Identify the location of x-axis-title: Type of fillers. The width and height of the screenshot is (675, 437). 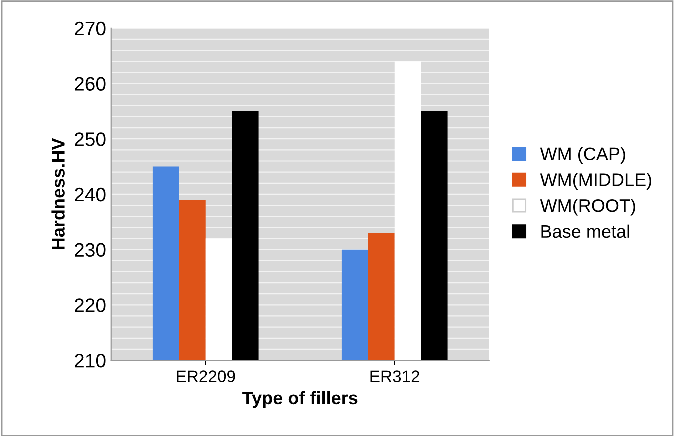
(300, 399).